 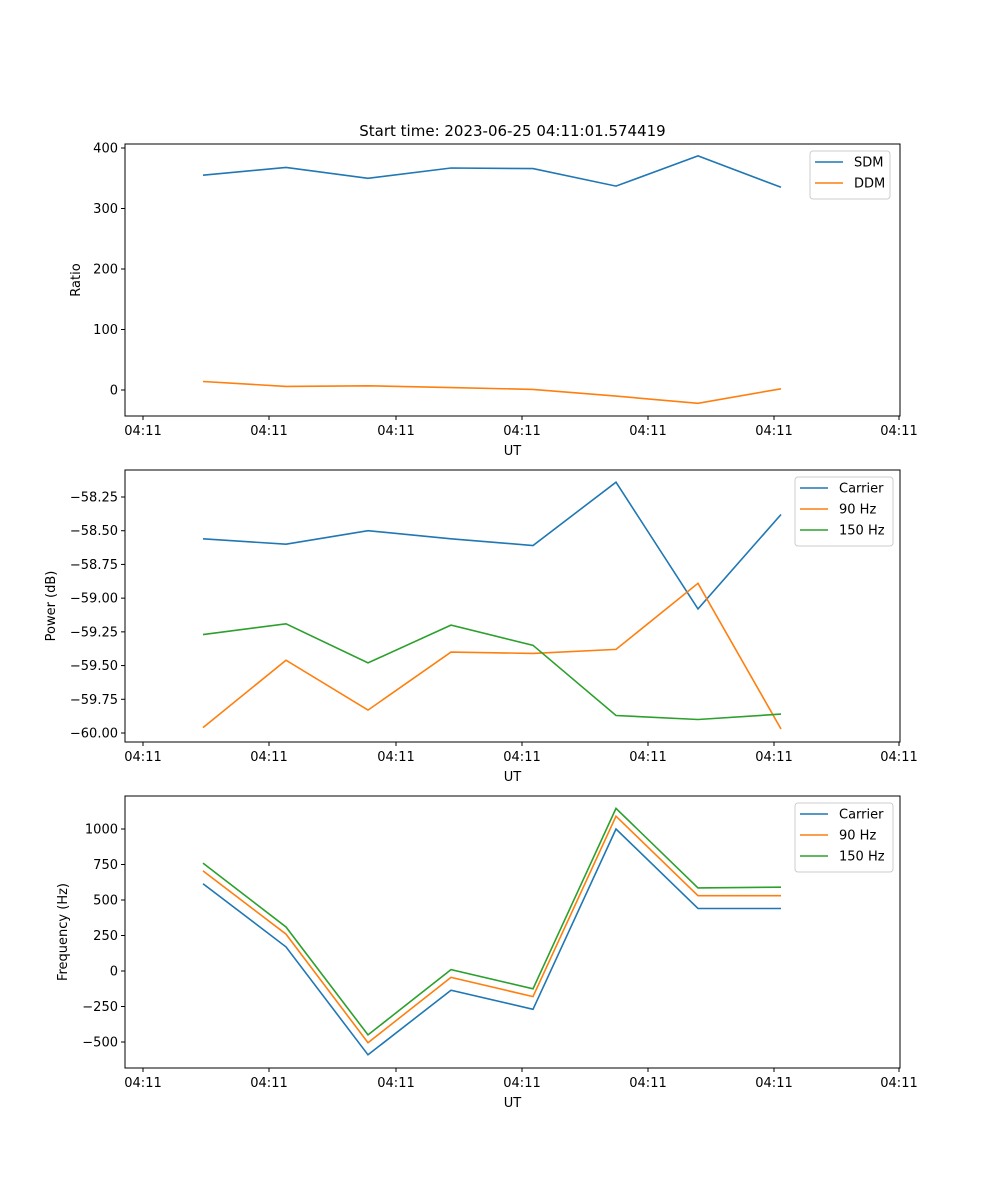 What do you see at coordinates (492, 172) in the screenshot?
I see `series-sdm-line` at bounding box center [492, 172].